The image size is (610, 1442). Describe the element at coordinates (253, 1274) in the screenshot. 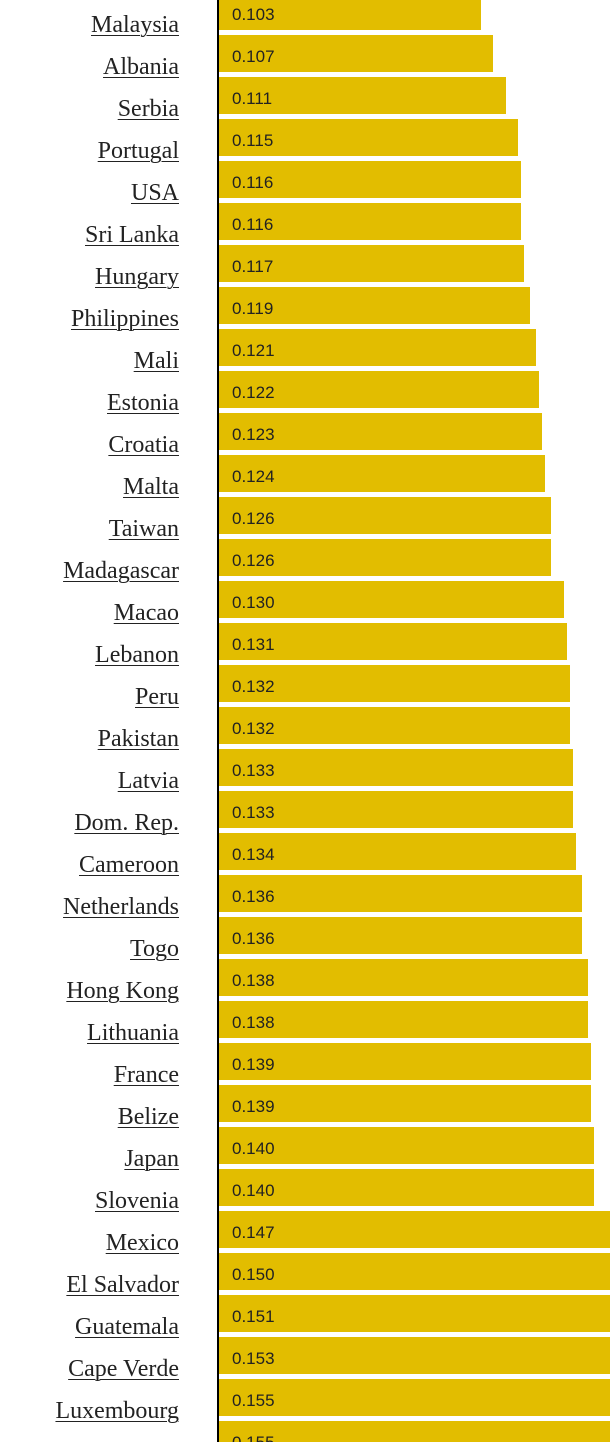

I see `bar-value-label: 0.150` at that location.